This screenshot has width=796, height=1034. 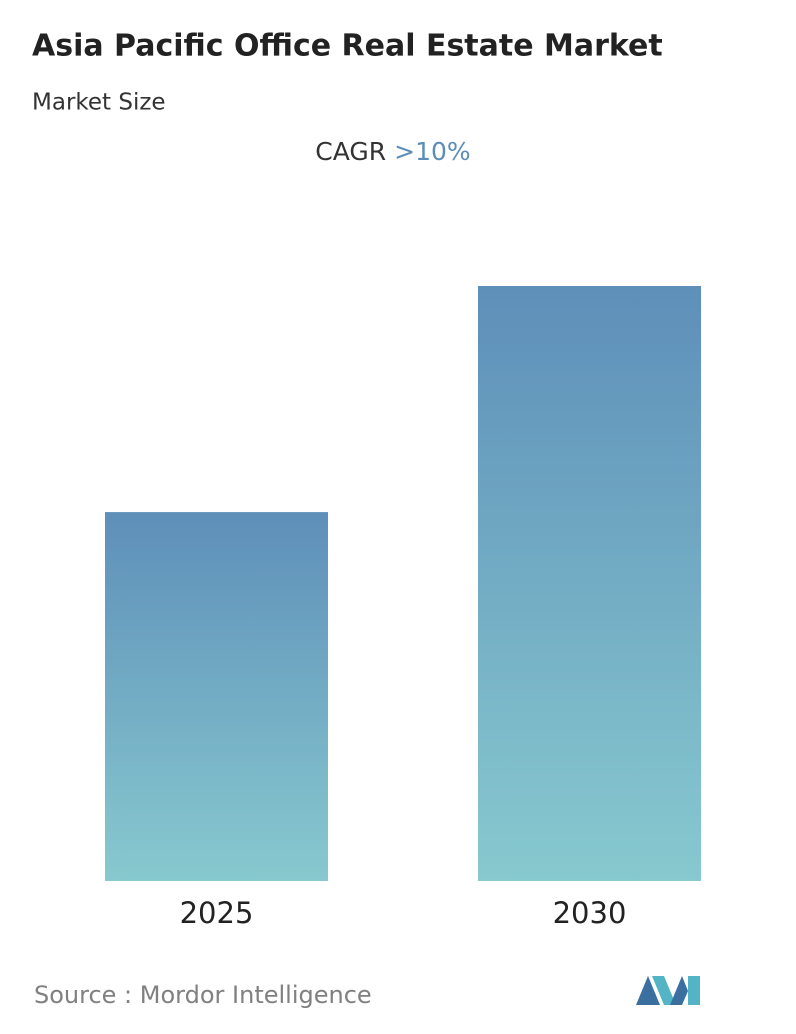 I want to click on chart-title: Asia Pacific Office Real Estate Market, so click(x=347, y=46).